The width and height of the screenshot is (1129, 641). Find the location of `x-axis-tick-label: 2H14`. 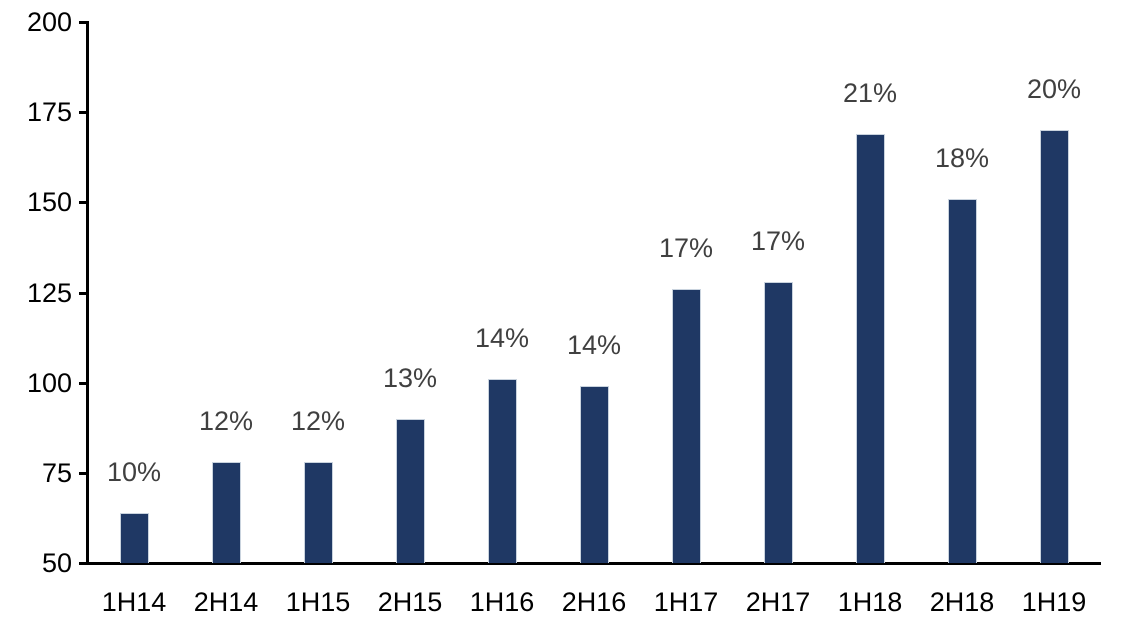

x-axis-tick-label: 2H14 is located at coordinates (226, 602).